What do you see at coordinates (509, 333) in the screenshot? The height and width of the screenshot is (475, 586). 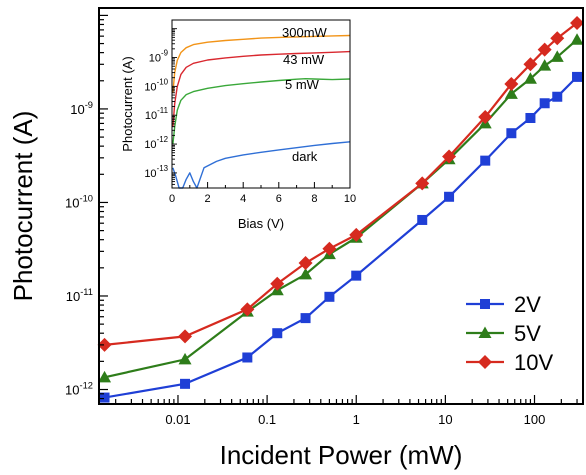 I see `main-legend: 2V 5V 10V` at bounding box center [509, 333].